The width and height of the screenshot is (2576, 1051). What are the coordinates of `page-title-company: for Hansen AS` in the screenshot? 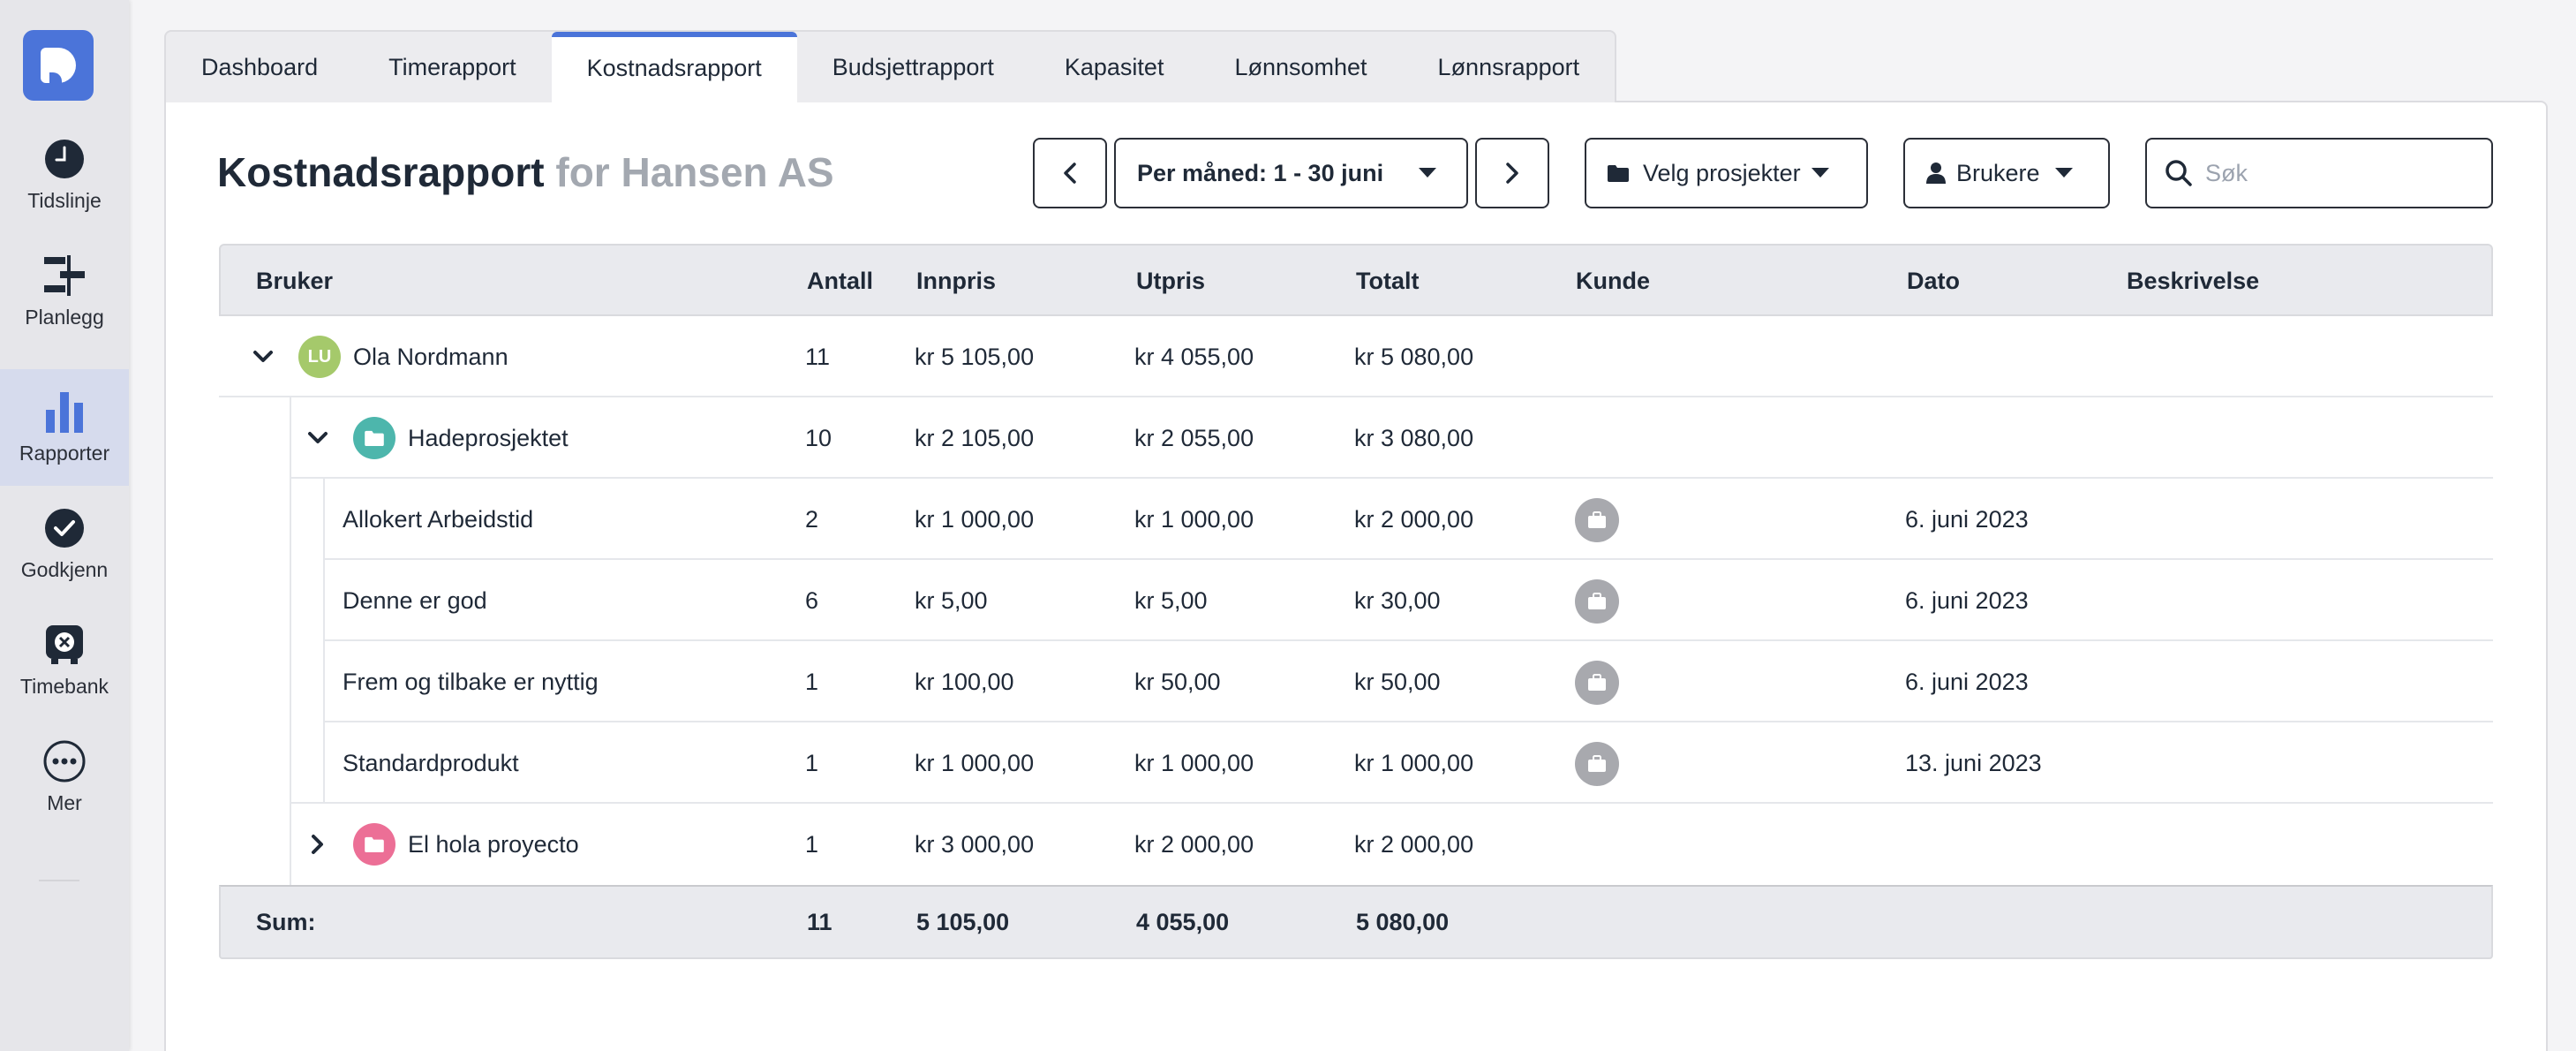 It's located at (695, 172).